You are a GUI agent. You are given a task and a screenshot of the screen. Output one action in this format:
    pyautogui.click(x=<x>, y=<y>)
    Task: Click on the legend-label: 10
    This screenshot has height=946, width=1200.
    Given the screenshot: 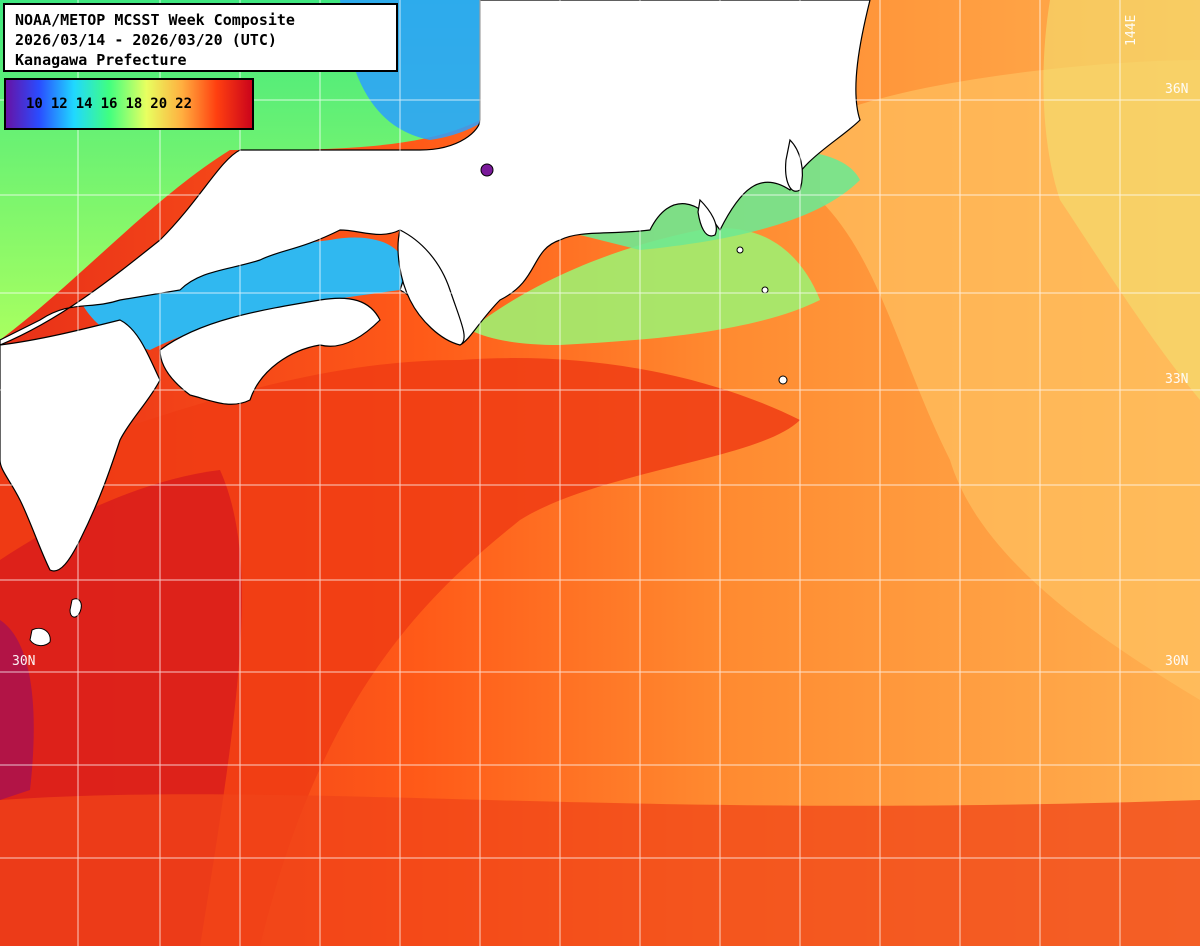 What is the action you would take?
    pyautogui.click(x=34, y=104)
    